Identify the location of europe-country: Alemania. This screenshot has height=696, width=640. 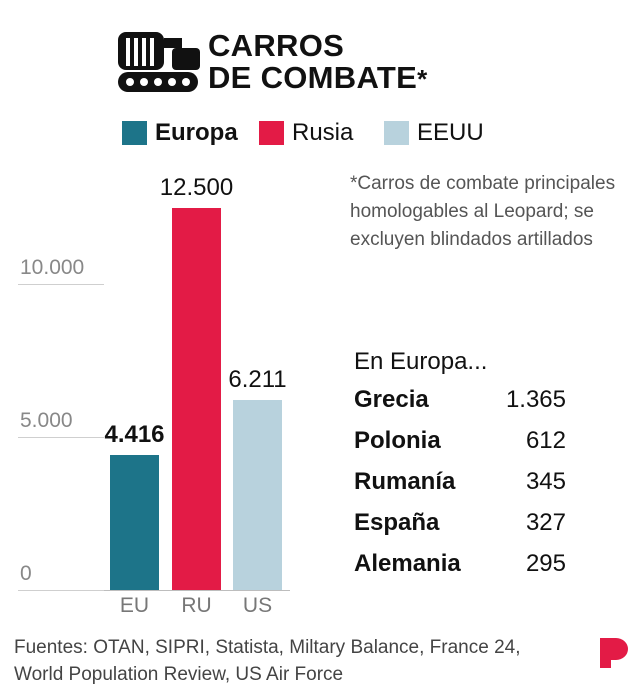
(407, 563).